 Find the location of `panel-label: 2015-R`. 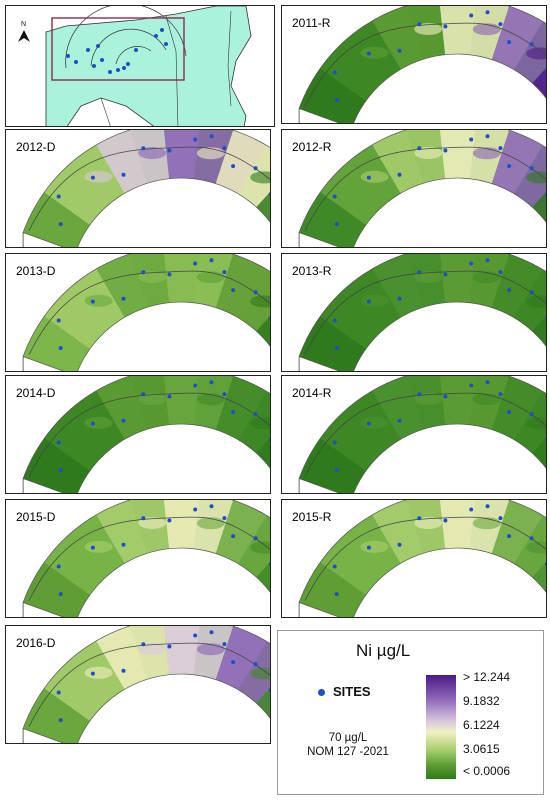

panel-label: 2015-R is located at coordinates (312, 517).